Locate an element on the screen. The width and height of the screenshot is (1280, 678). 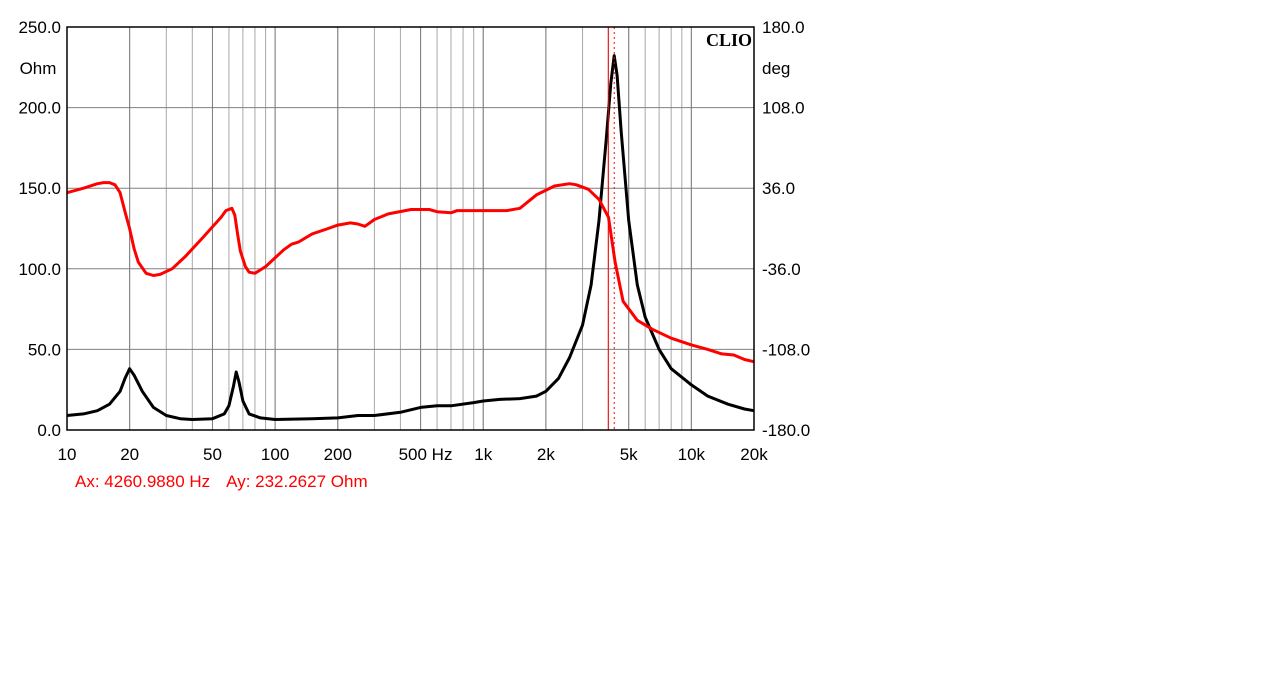
x-tick-label: 10k is located at coordinates (692, 454).